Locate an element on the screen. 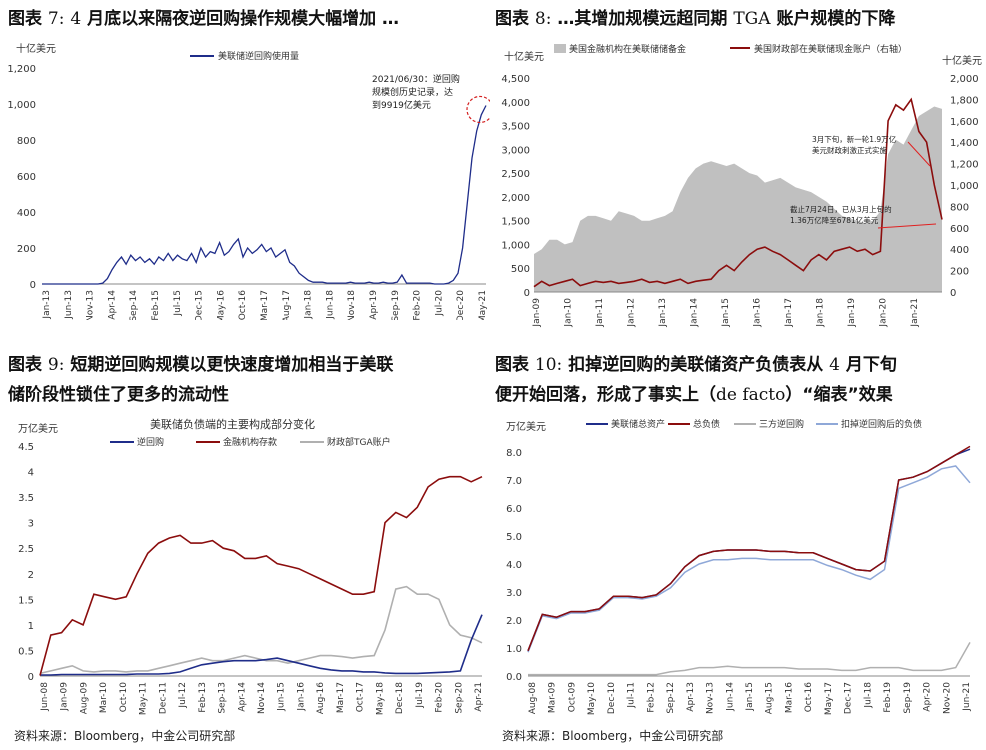  legend-entry: 扣掉逆回购后的负债 is located at coordinates (881, 424).